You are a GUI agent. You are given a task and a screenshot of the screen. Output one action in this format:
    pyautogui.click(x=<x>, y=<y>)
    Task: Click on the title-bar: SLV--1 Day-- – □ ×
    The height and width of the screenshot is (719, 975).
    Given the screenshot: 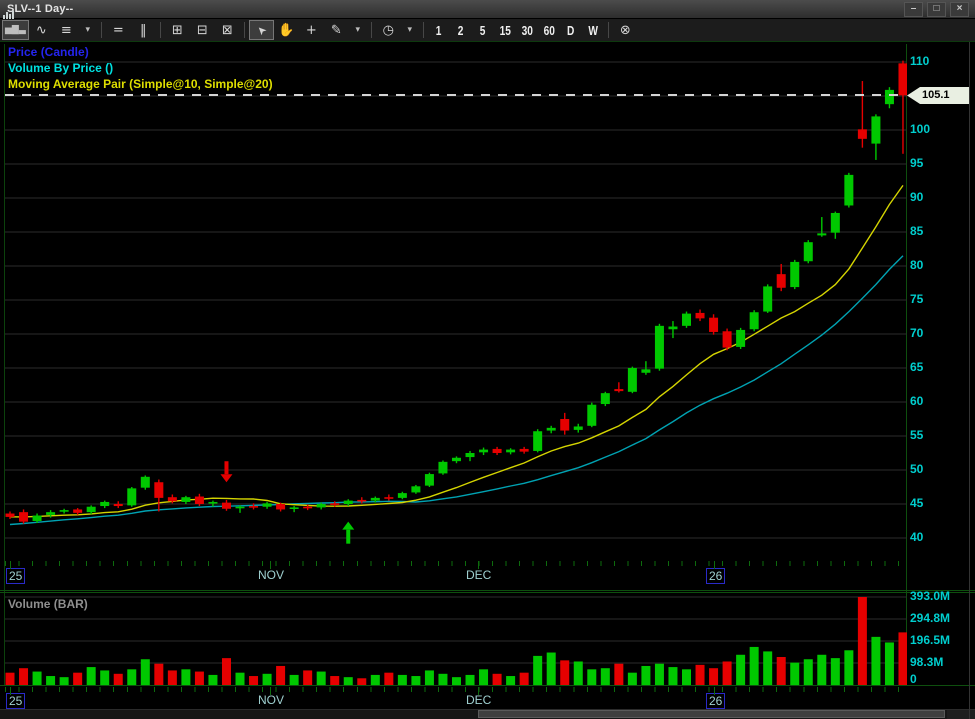 What is the action you would take?
    pyautogui.click(x=487, y=11)
    